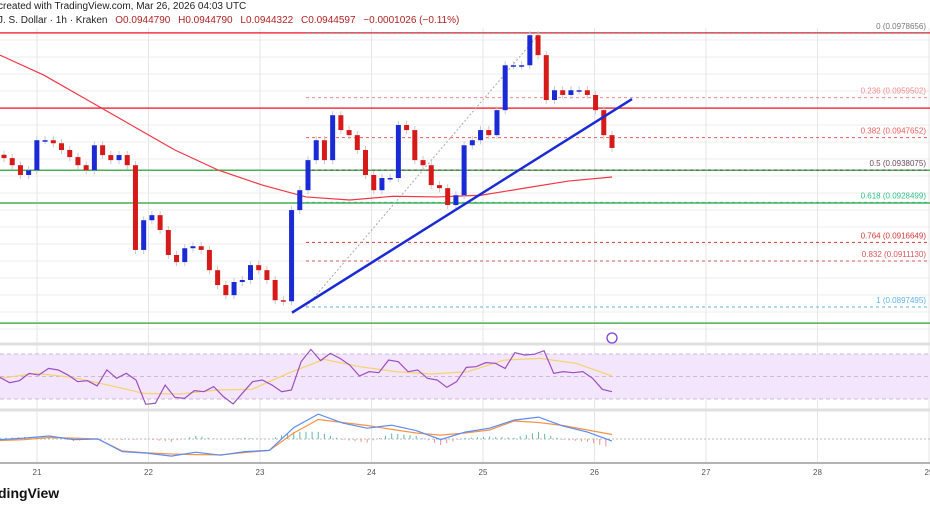 The image size is (930, 512). I want to click on x-tick-label: 27, so click(706, 472).